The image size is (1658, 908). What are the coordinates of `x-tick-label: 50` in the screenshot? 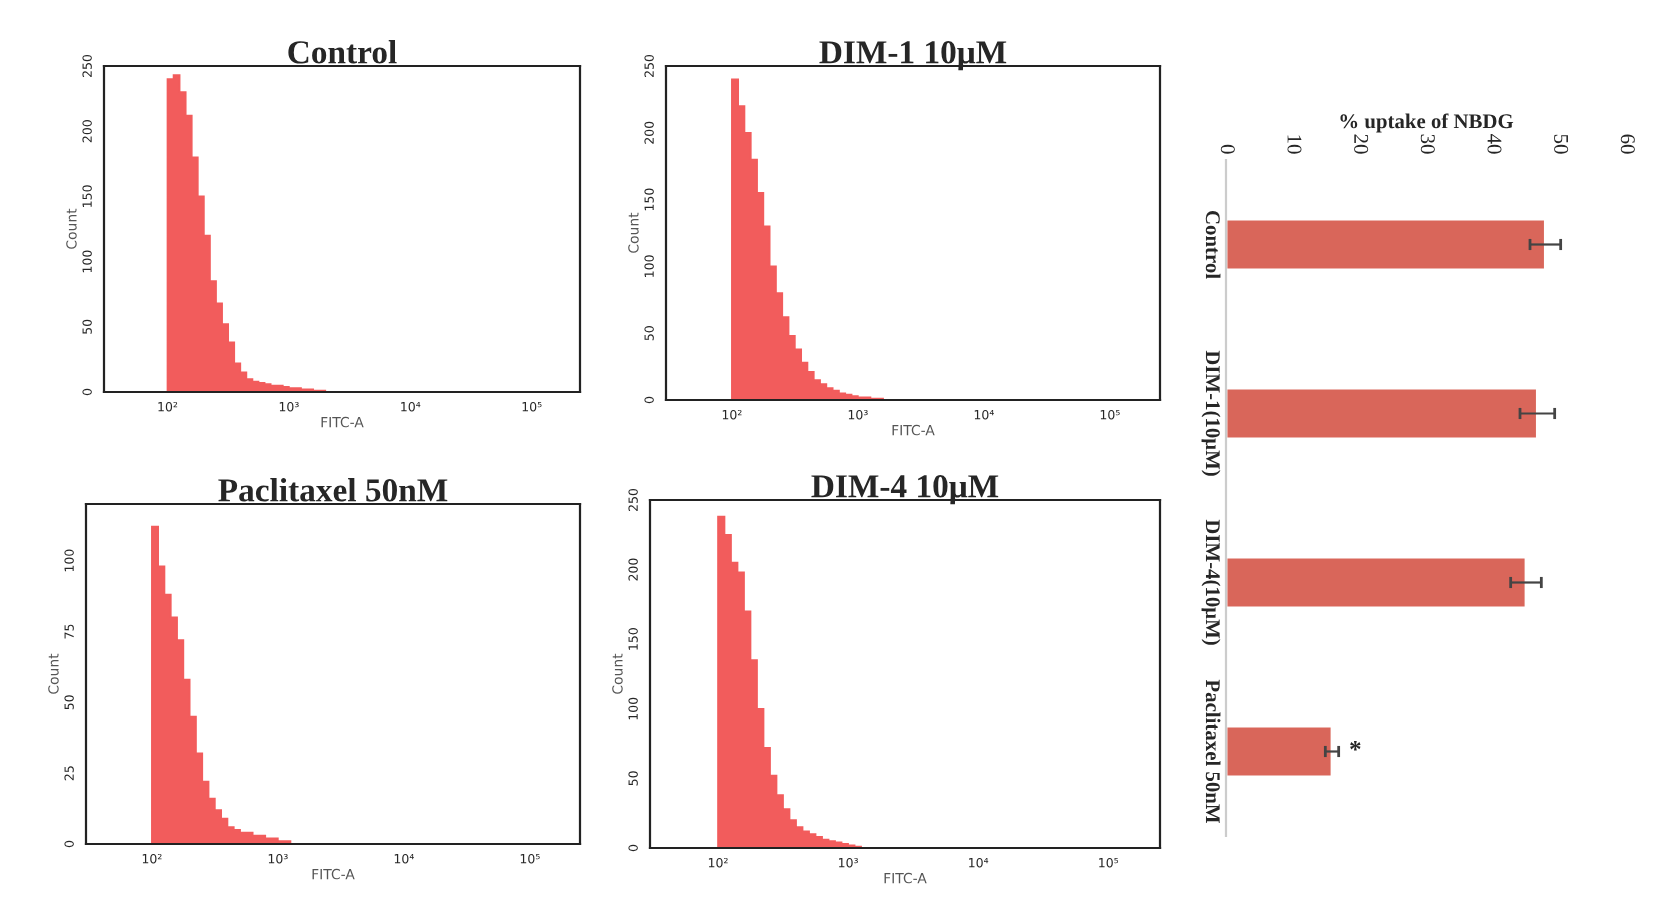 It's located at (1561, 144).